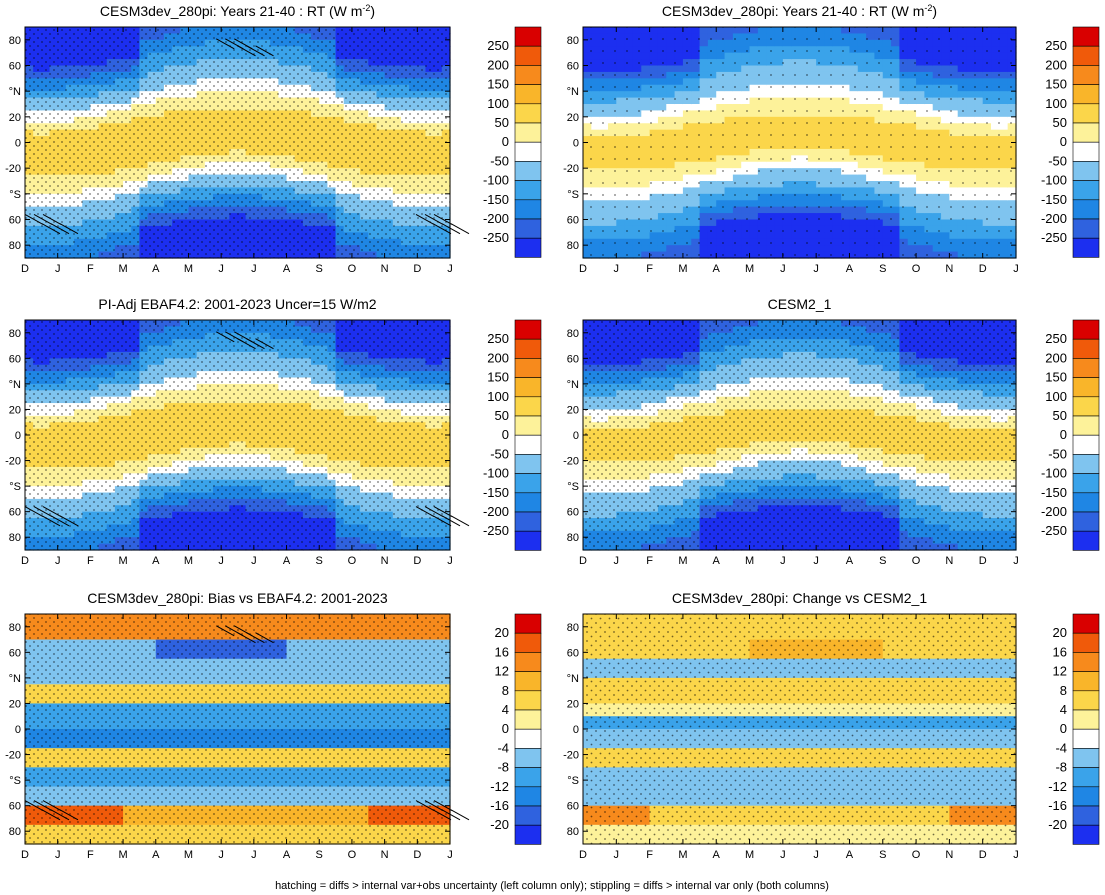  What do you see at coordinates (1060, 122) in the screenshot?
I see `colorbar-label: 50` at bounding box center [1060, 122].